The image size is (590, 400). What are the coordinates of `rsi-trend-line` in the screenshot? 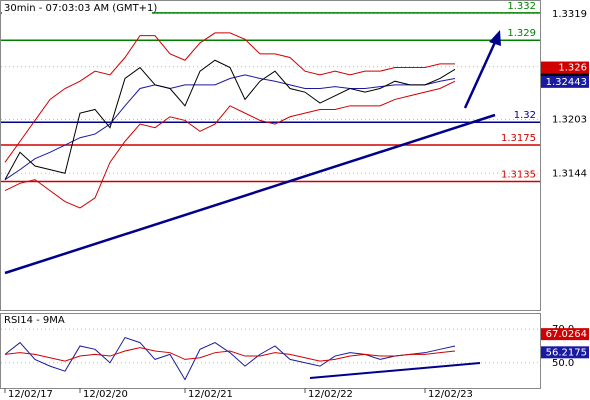 It's located at (395, 370).